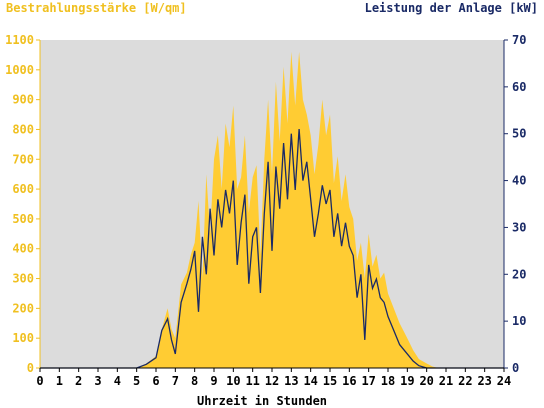 Image resolution: width=544 pixels, height=408 pixels. What do you see at coordinates (519, 227) in the screenshot?
I see `right-tick-label: 30` at bounding box center [519, 227].